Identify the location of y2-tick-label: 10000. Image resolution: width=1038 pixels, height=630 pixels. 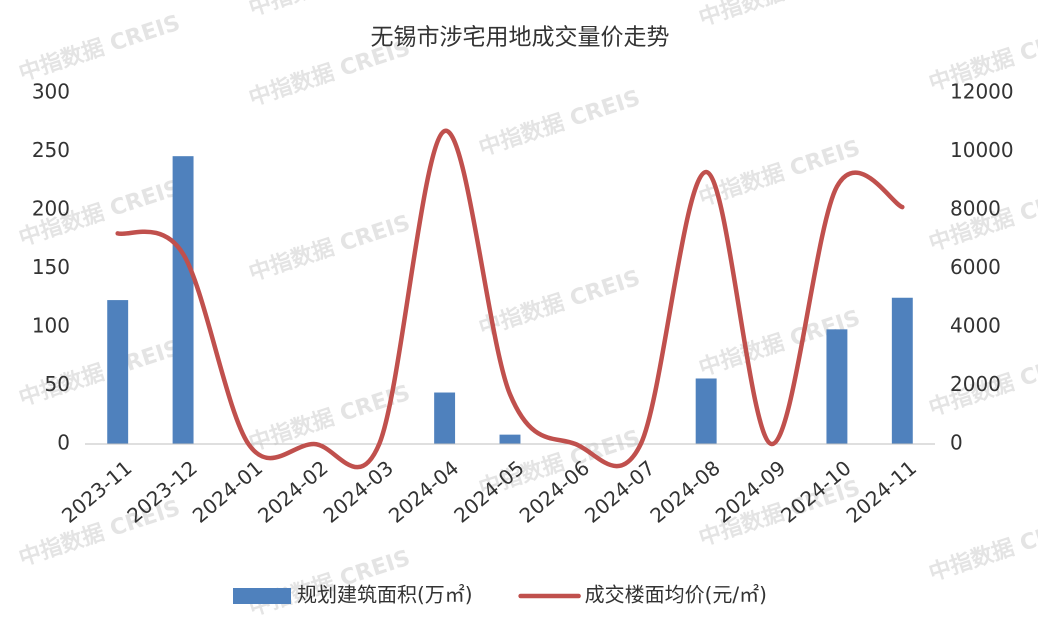
(982, 150).